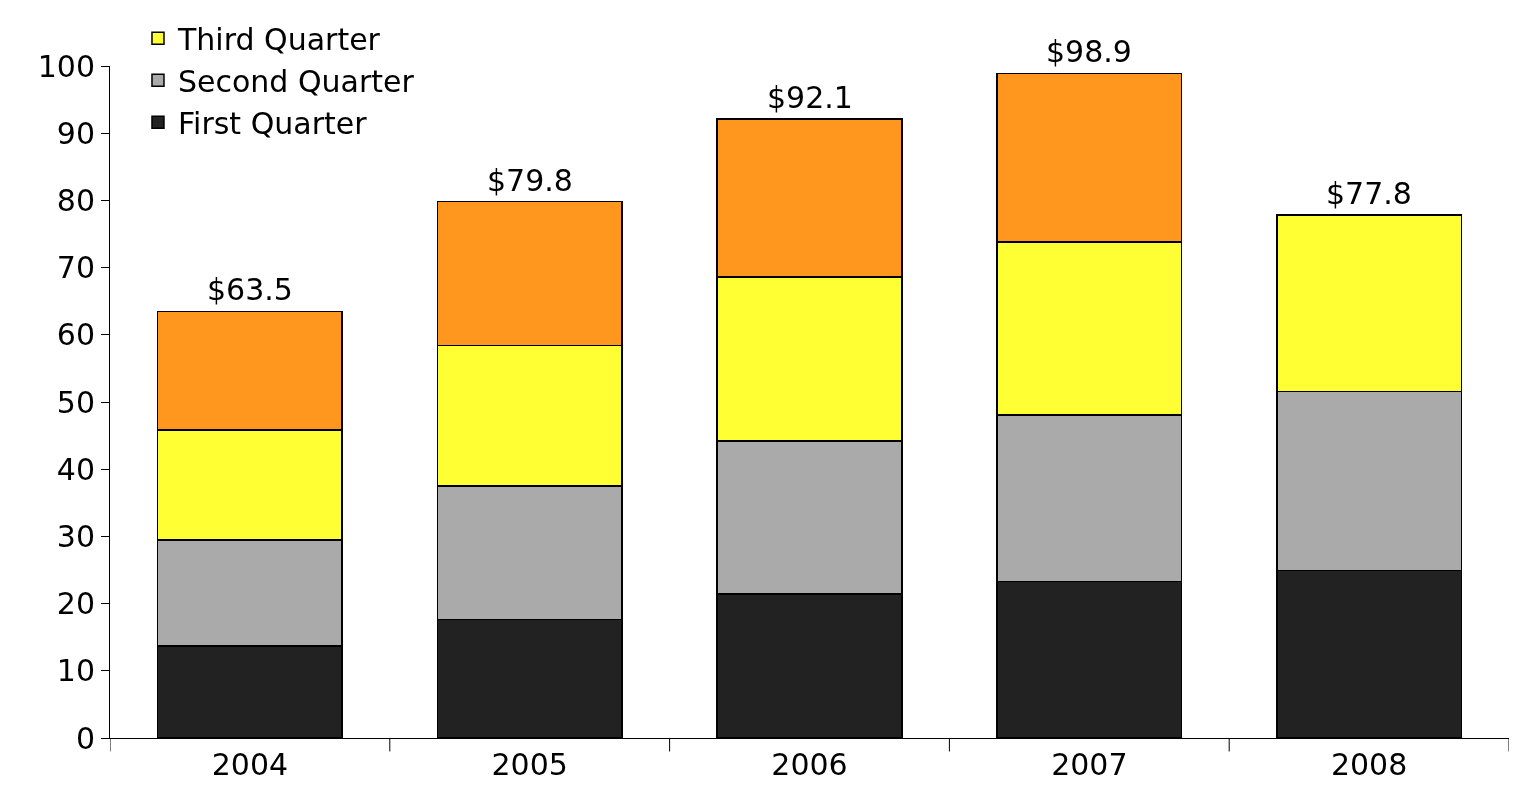 The image size is (1524, 803). Describe the element at coordinates (75, 402) in the screenshot. I see `y-tick-label: 50` at that location.